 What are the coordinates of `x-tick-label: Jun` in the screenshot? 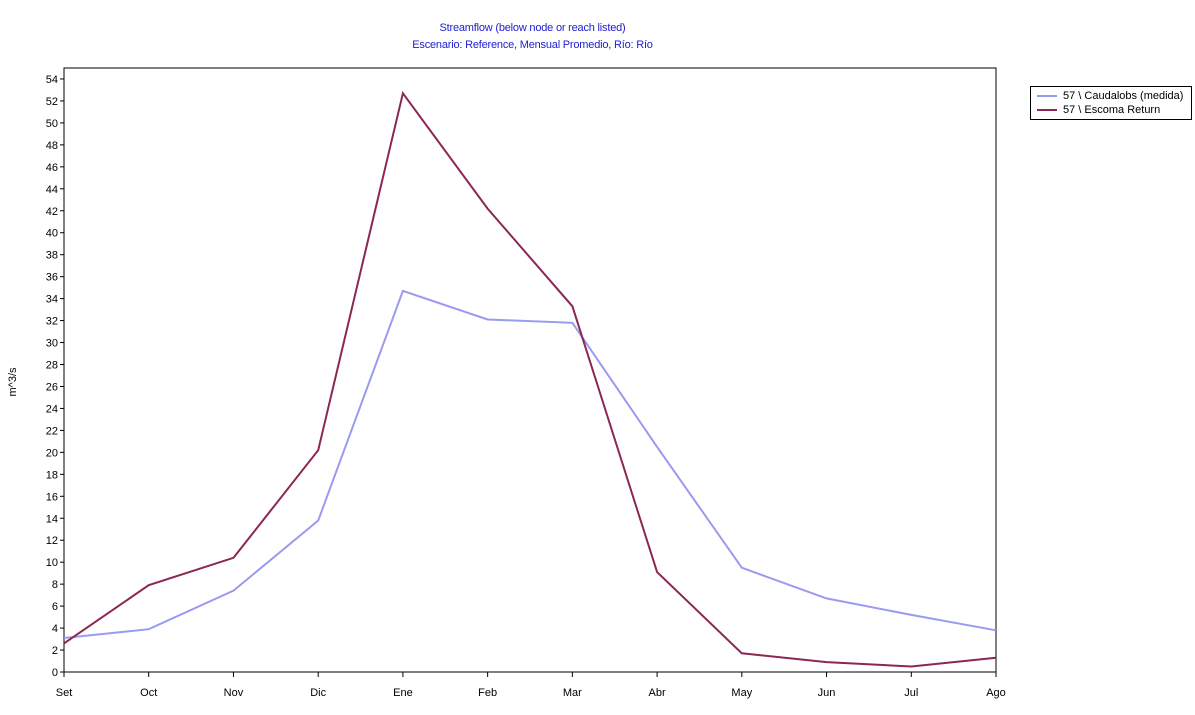 It's located at (827, 693).